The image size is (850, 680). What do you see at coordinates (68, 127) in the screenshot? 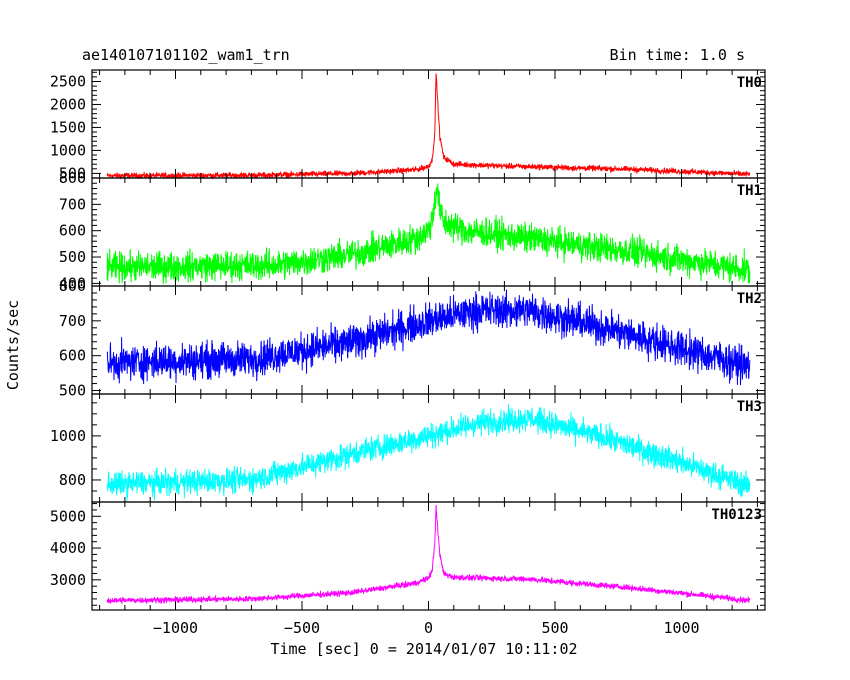
I see `y-tick-label: 1500` at bounding box center [68, 127].